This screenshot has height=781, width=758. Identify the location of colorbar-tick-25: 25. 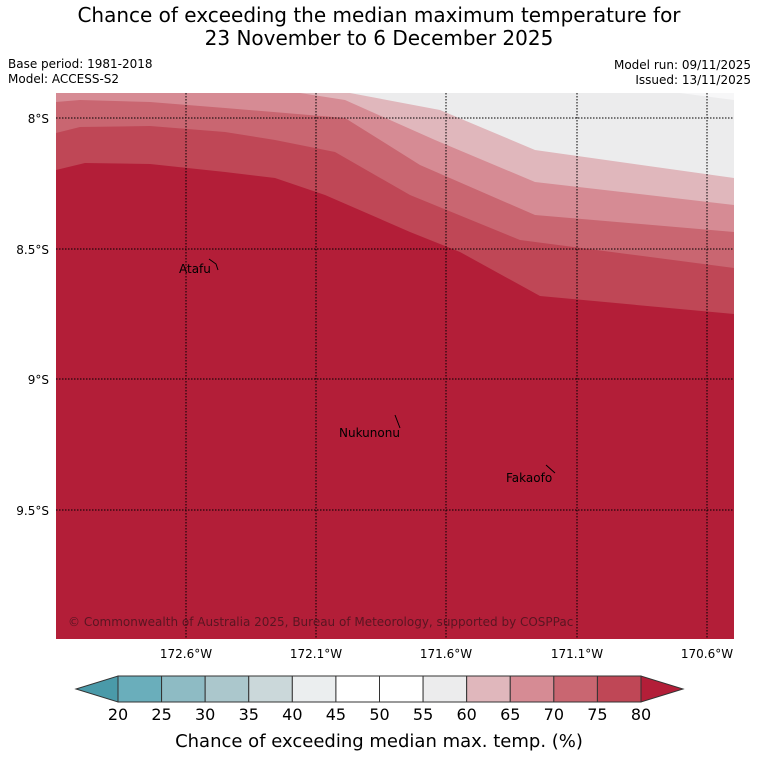
(161, 714).